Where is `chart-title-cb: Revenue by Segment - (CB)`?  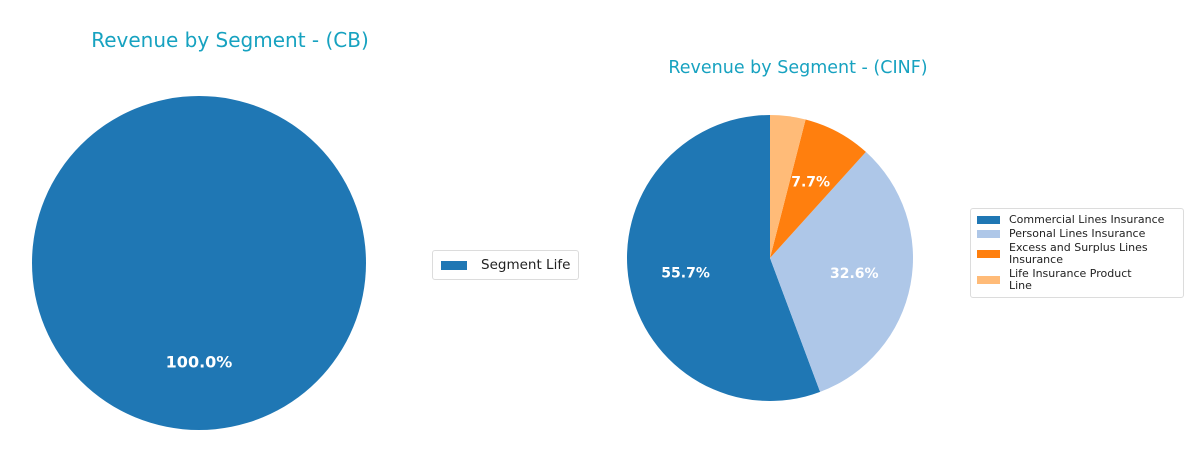
chart-title-cb: Revenue by Segment - (CB) is located at coordinates (230, 40).